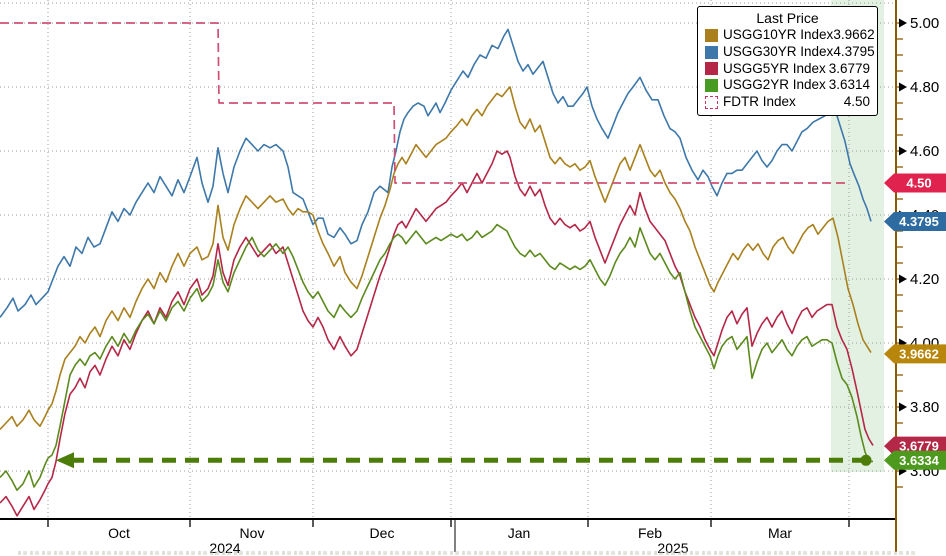  Describe the element at coordinates (849, 68) in the screenshot. I see `legend-value: 3.6779` at that location.